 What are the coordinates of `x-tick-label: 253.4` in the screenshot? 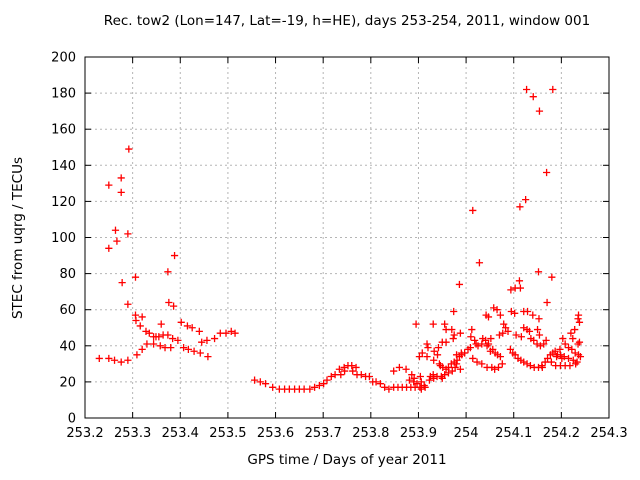 It's located at (180, 433).